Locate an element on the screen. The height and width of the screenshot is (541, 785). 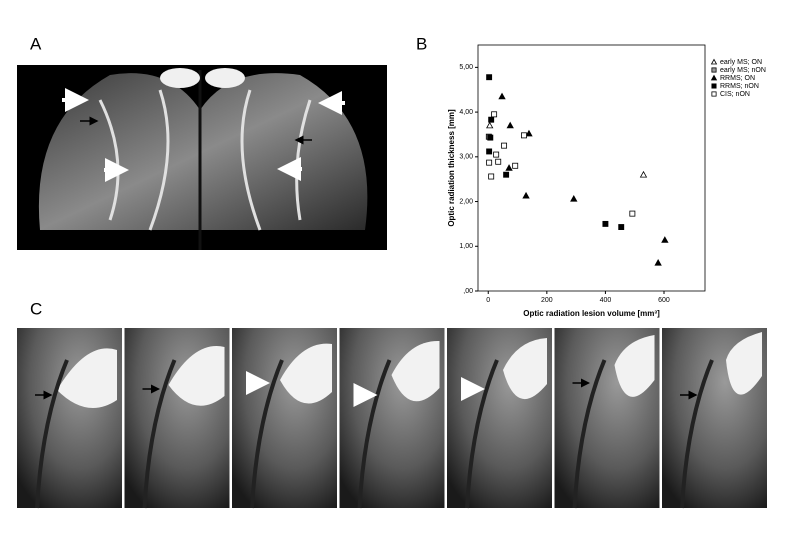
x-tick-label: 200 is located at coordinates (547, 300).